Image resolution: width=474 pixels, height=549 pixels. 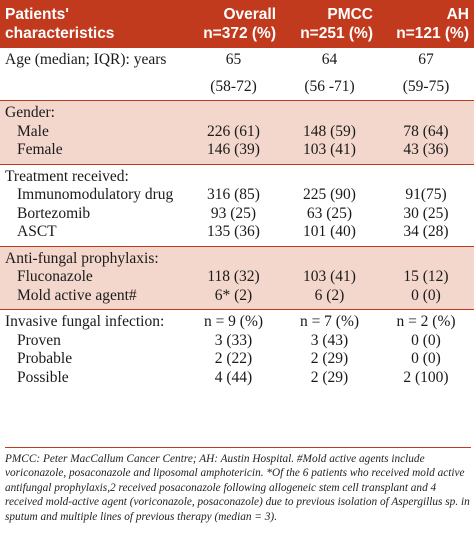 I want to click on table-row: Possible 4 (44) 2 (29) 2 (100), so click(x=233, y=377).